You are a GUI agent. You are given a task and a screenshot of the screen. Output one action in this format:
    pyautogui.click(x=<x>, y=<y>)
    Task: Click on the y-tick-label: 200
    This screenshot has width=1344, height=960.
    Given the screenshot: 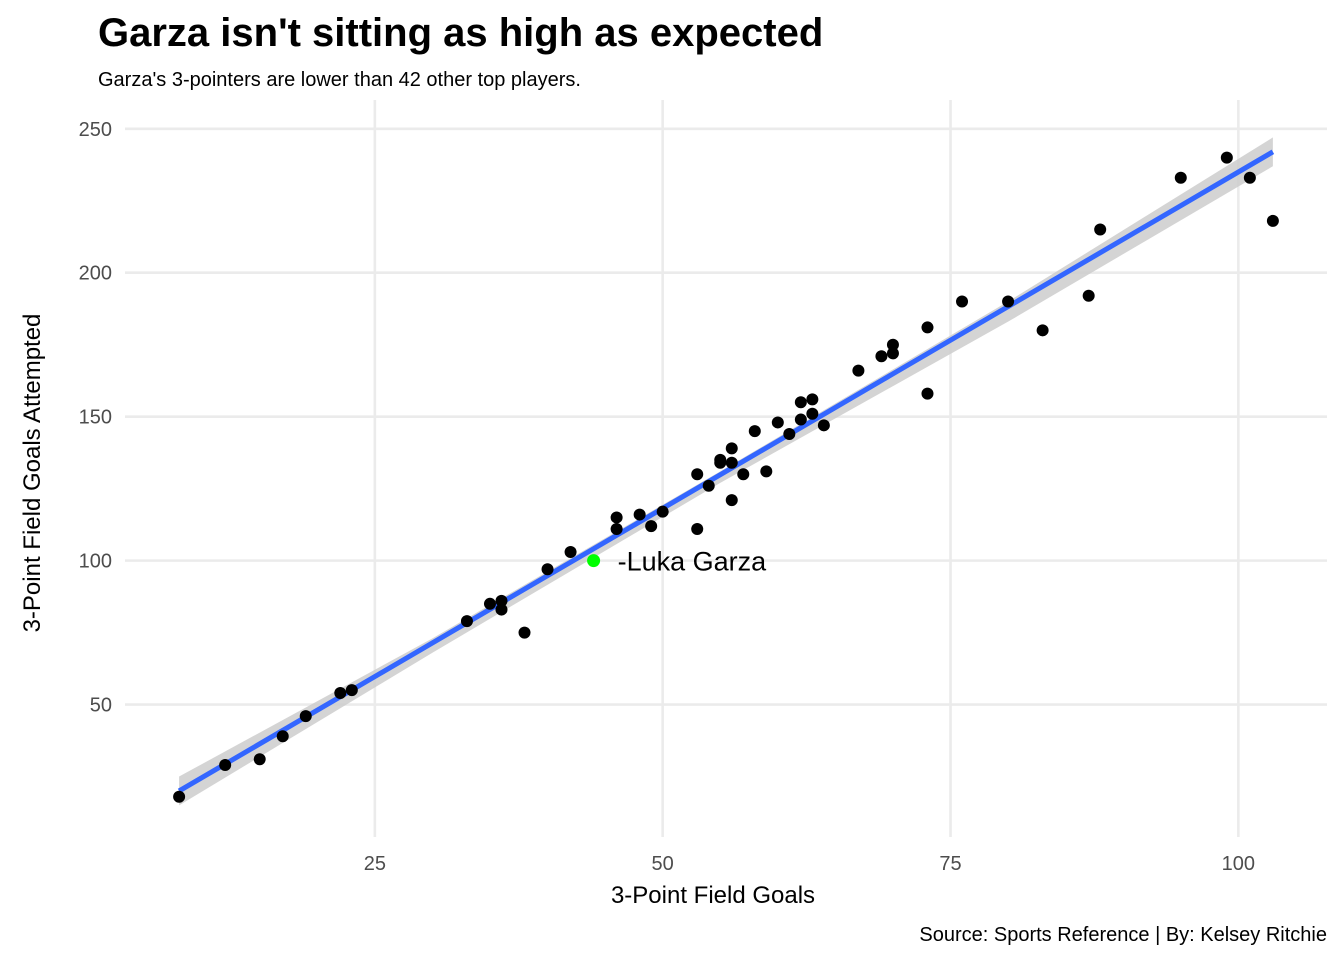 What is the action you would take?
    pyautogui.click(x=95, y=274)
    